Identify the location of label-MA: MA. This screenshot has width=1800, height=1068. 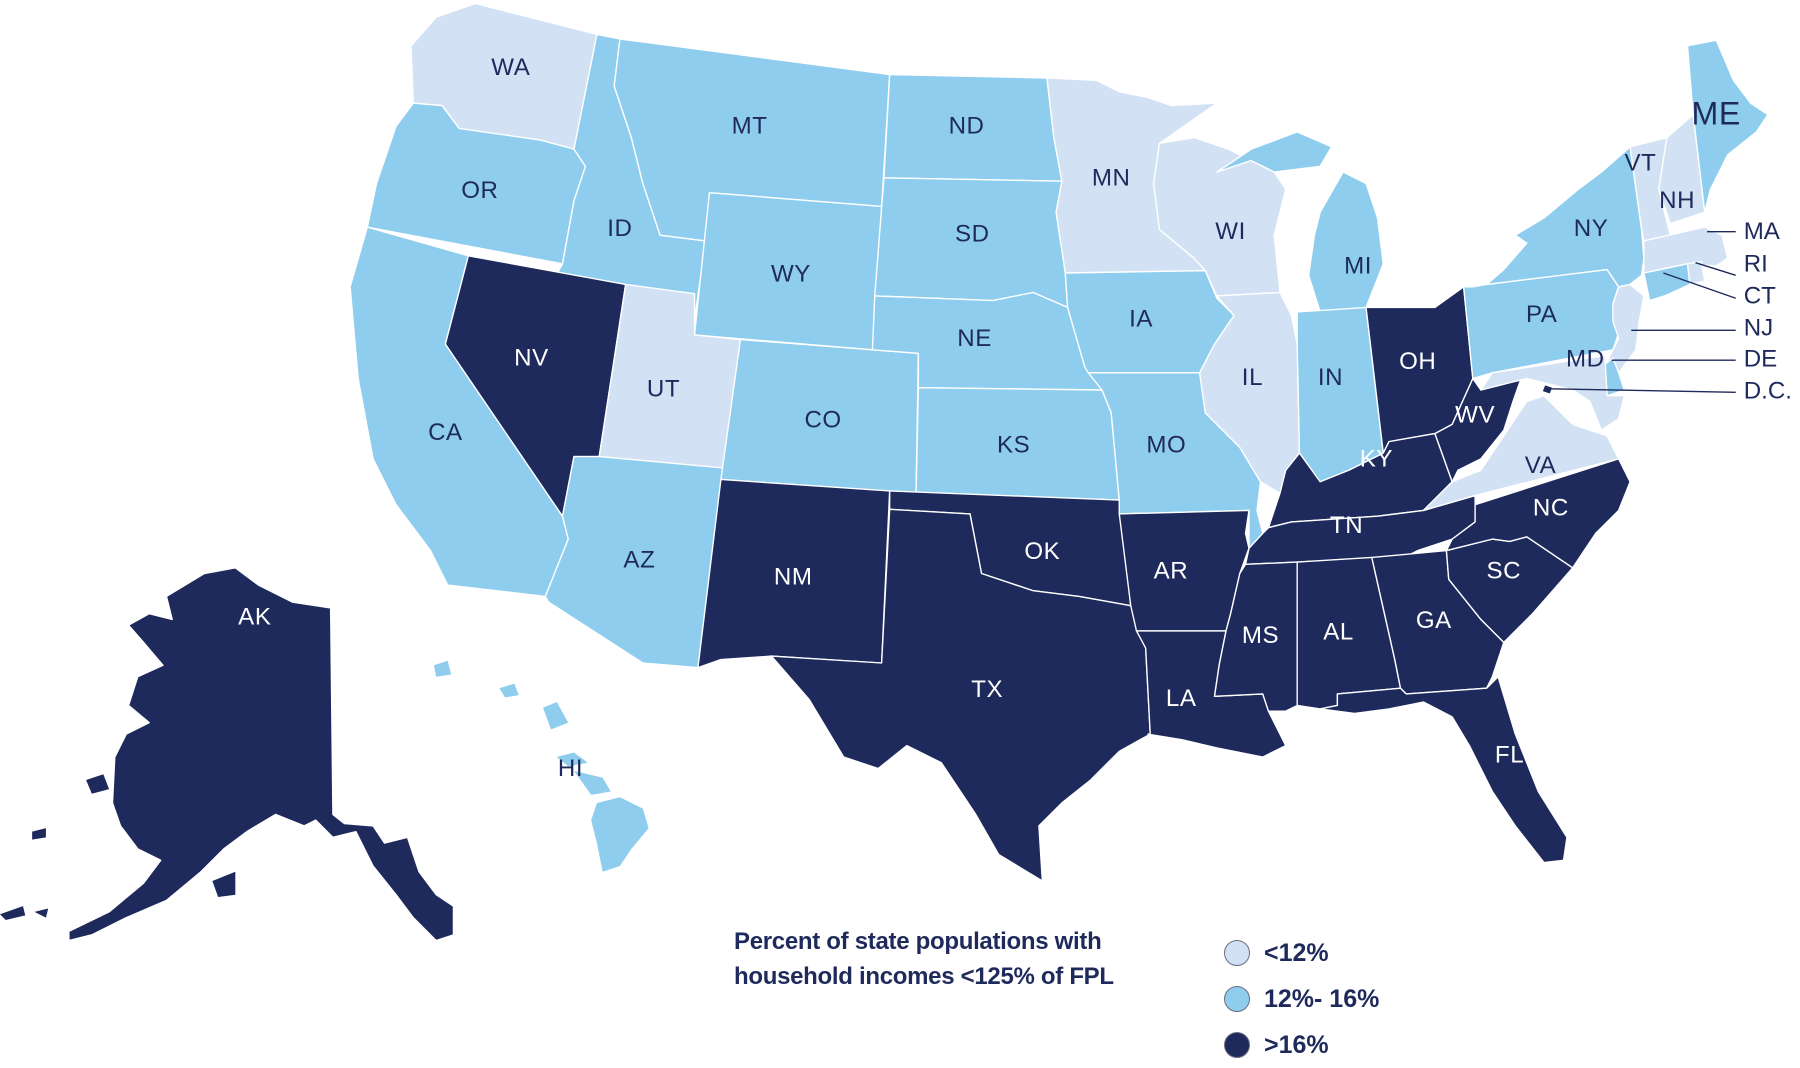
(1762, 231).